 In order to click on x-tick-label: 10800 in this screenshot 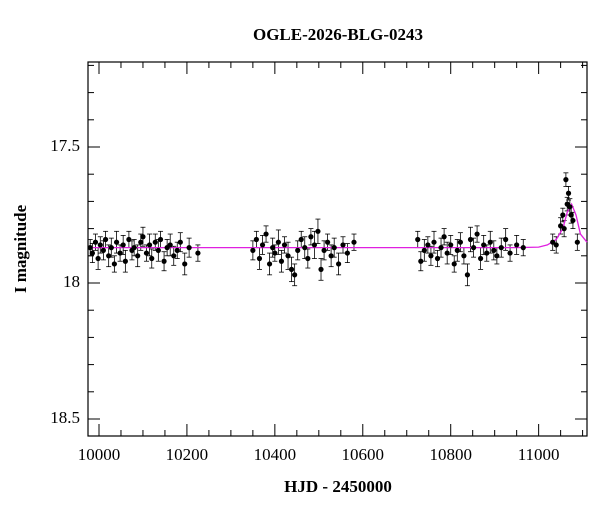, I will do `click(450, 454)`.